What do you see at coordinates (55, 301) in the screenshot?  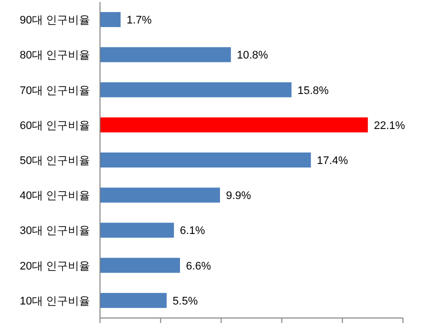 I see `y-tick-label: 10대 인구비율` at bounding box center [55, 301].